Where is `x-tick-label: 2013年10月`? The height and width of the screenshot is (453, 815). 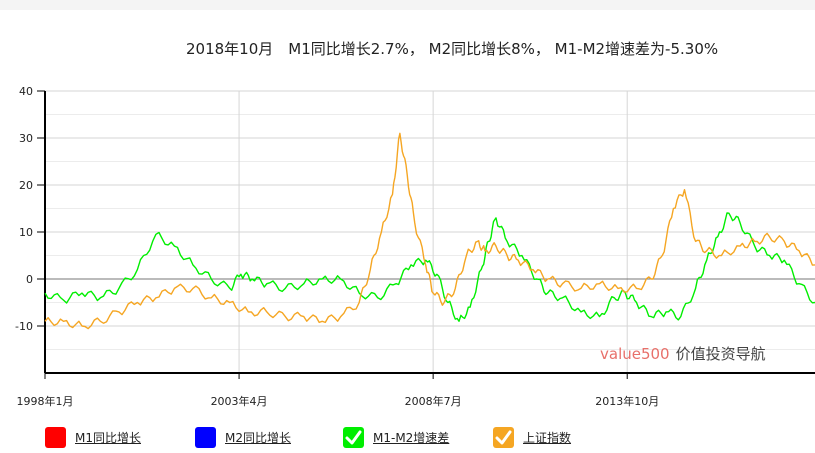 x-tick-label: 2013年10月 is located at coordinates (627, 401).